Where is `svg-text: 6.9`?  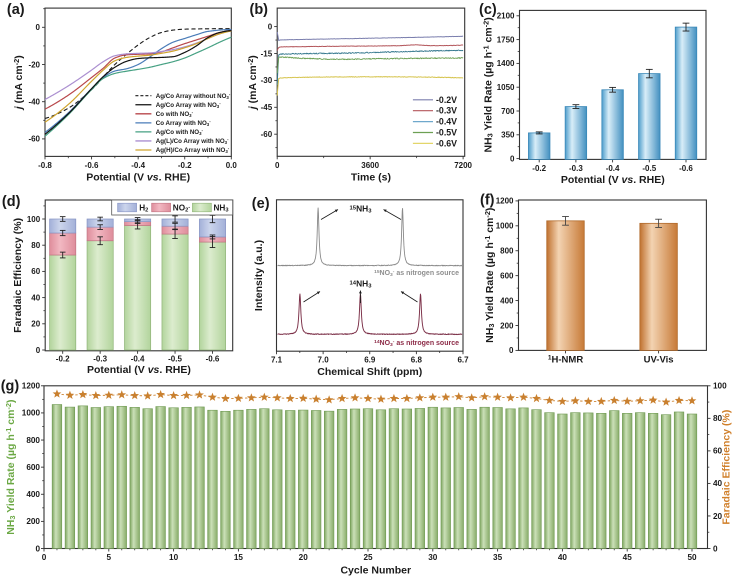 svg-text: 6.9 is located at coordinates (370, 360).